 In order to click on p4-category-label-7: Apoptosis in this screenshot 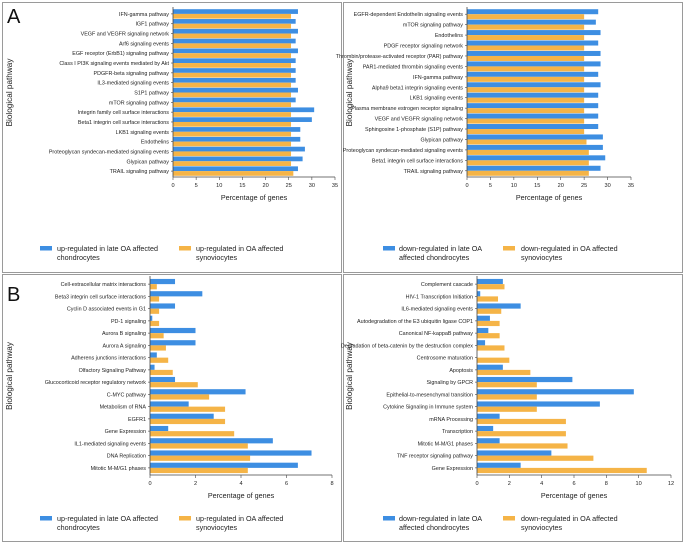, I will do `click(461, 371)`.